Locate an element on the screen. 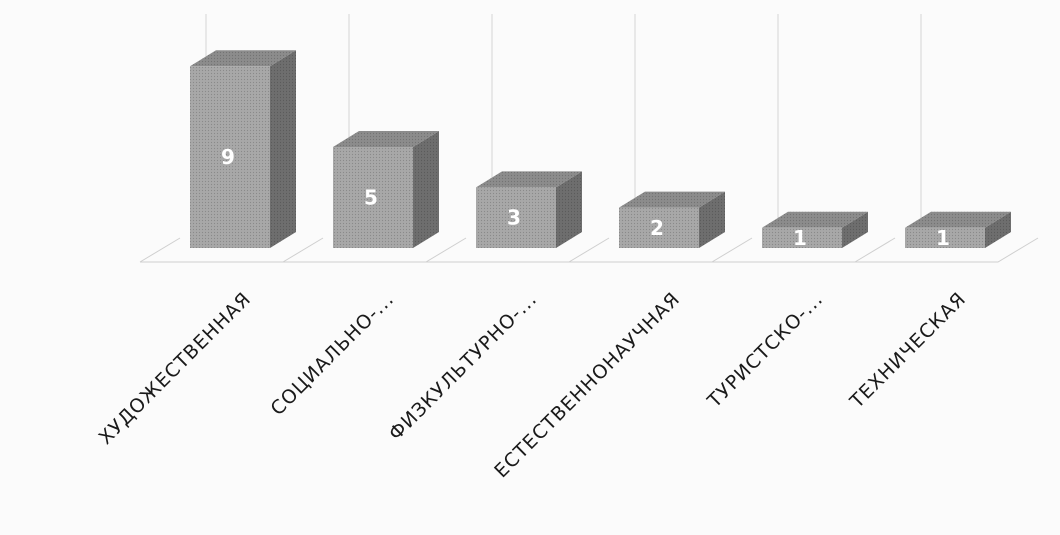 The height and width of the screenshot is (535, 1060). bar-value-label: 3 is located at coordinates (514, 218).